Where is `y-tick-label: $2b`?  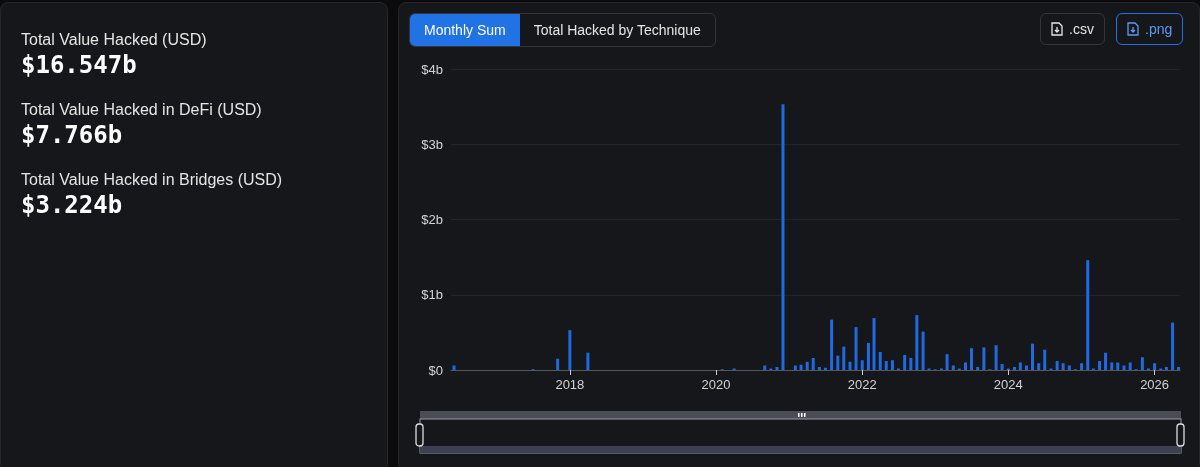 y-tick-label: $2b is located at coordinates (432, 219).